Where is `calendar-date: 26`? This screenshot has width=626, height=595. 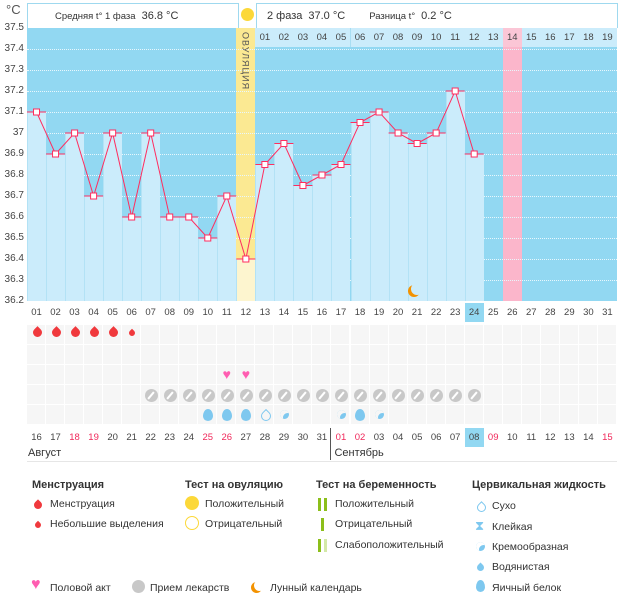
calendar-date: 26 is located at coordinates (227, 437).